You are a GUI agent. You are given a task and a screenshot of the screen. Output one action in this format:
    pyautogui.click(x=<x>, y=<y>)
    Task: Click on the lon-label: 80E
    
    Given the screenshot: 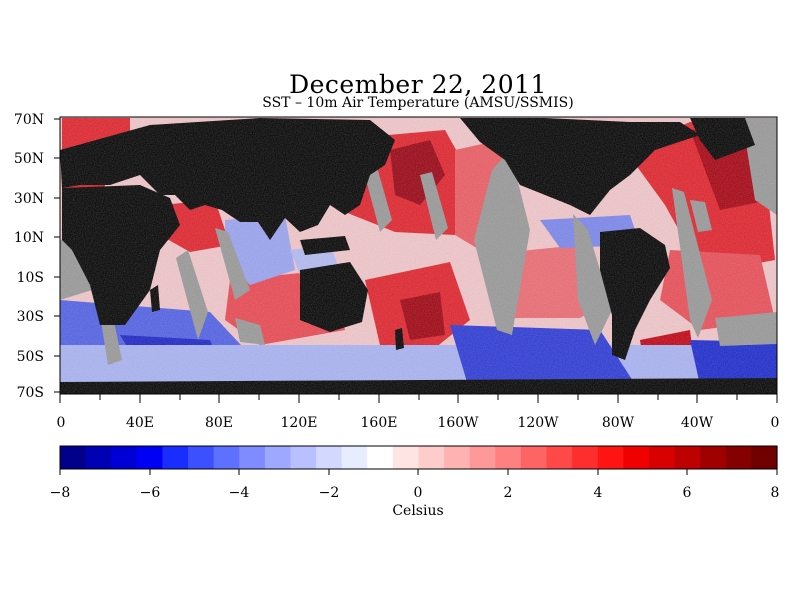 What is the action you would take?
    pyautogui.click(x=219, y=423)
    